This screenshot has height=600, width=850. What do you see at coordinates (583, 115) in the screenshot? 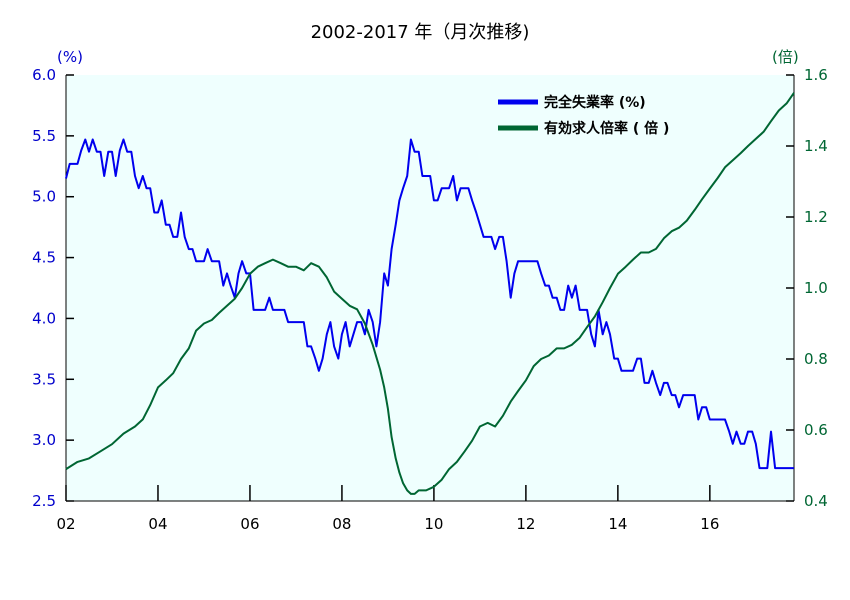
I see `legend: 完全失業率 (%) 有効求人倍率 ( 倍 )` at bounding box center [583, 115].